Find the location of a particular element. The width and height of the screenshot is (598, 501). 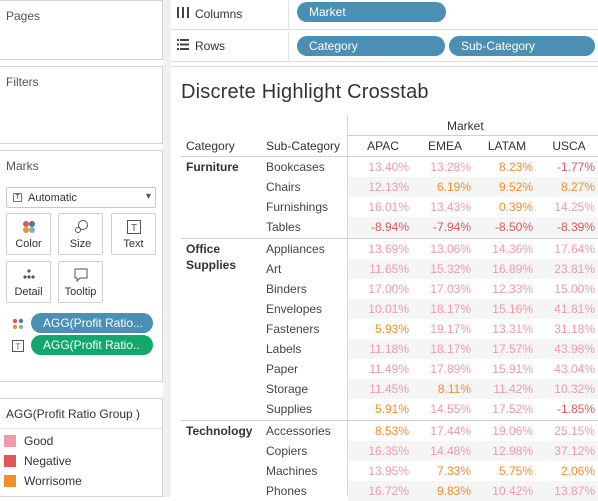

sub-category-label: Chairs is located at coordinates (283, 187).